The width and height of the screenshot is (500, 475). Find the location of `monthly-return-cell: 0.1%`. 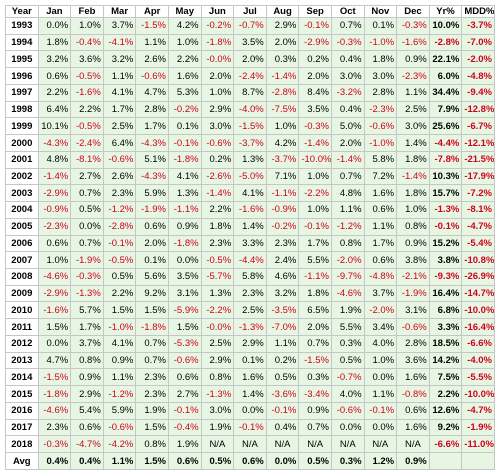

monthly-return-cell: 0.1% is located at coordinates (152, 260).